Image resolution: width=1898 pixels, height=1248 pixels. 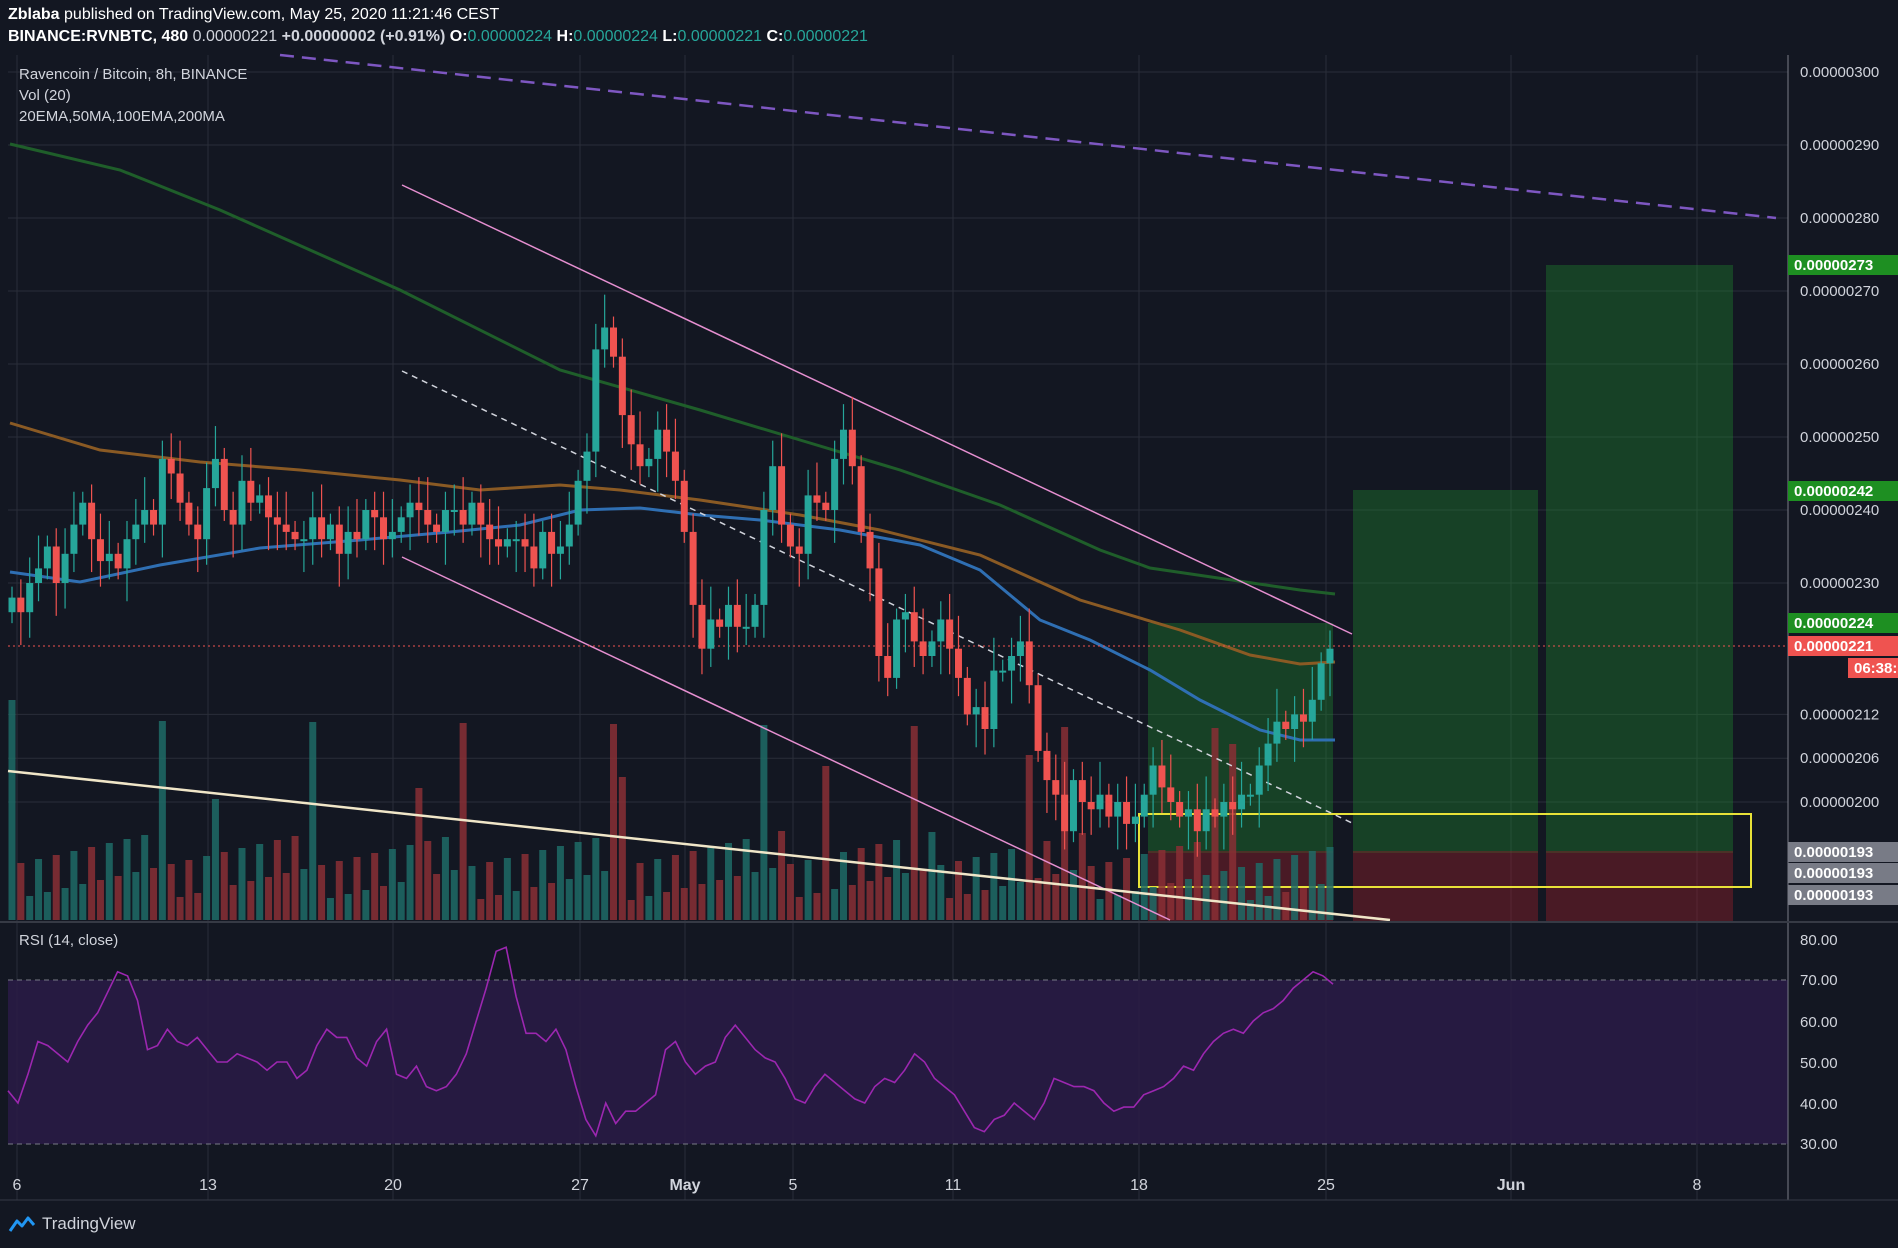 I want to click on price-badge-label: 0.00000193, so click(x=1833, y=895).